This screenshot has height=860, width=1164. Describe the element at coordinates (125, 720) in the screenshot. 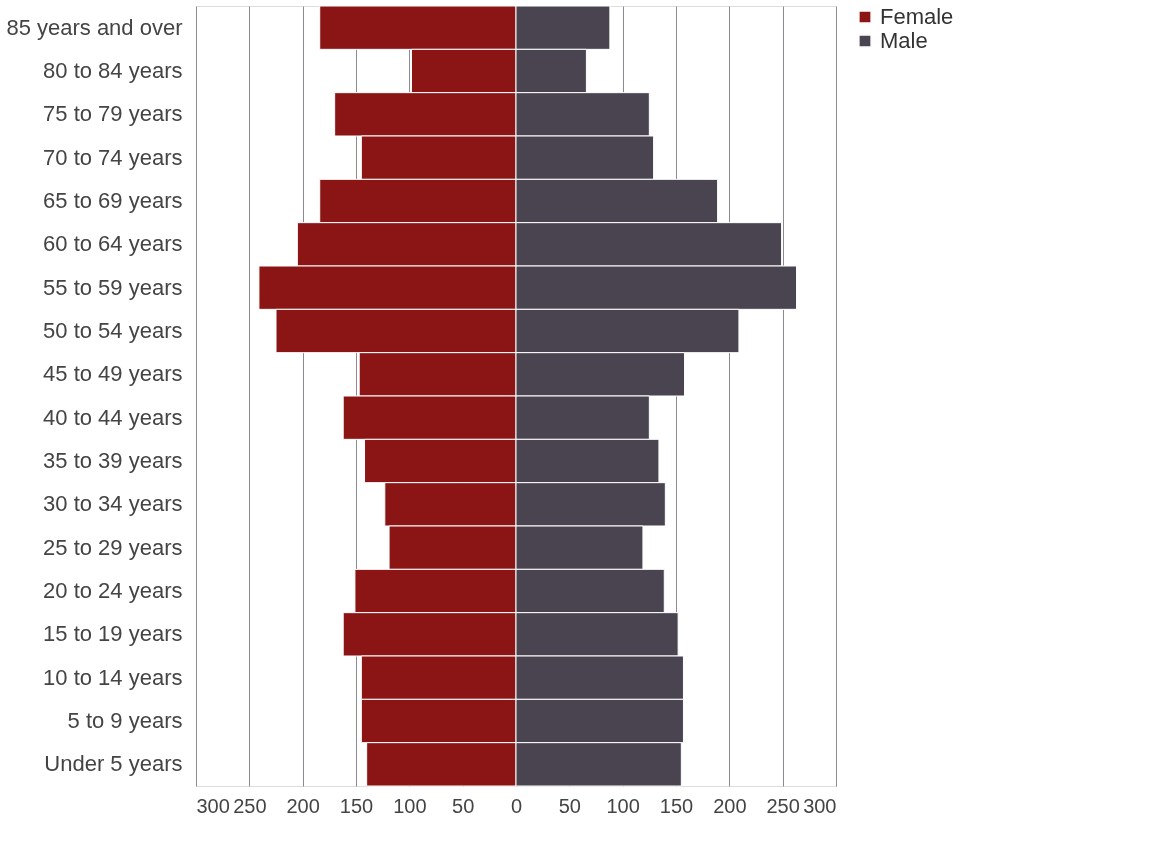

I see `y-tick-label: 5 to 9 years` at that location.